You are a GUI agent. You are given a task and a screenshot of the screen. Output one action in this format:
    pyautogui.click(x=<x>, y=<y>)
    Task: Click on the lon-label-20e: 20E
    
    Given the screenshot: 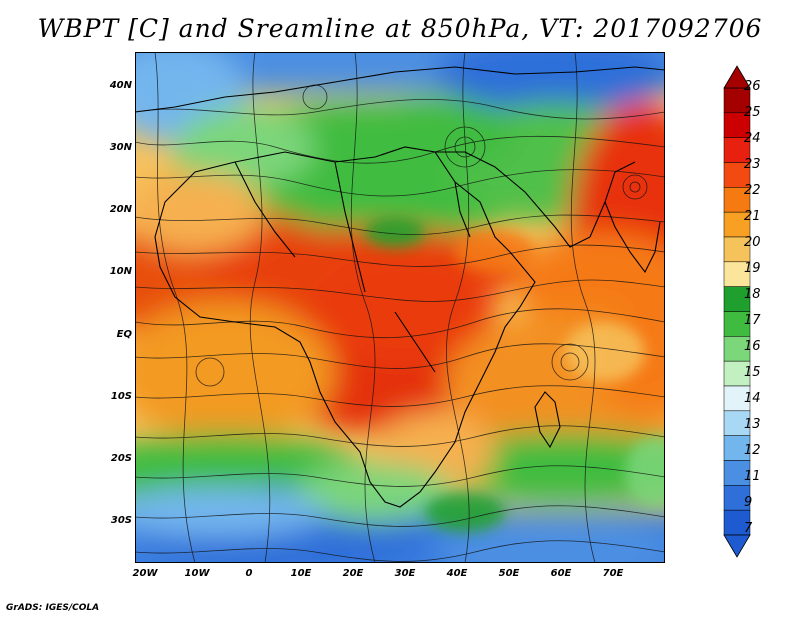 What is the action you would take?
    pyautogui.click(x=353, y=573)
    